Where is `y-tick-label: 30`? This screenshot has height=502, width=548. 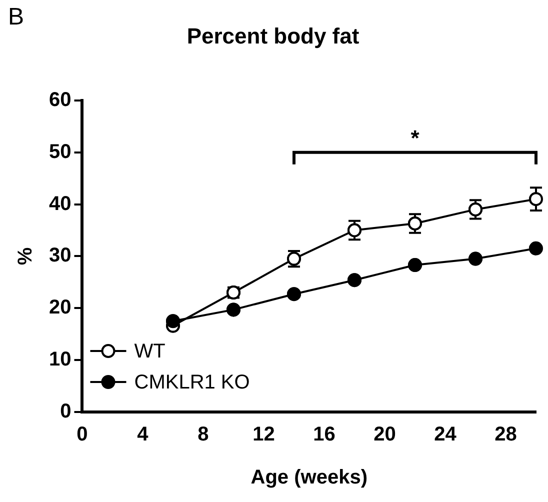
y-tick-label: 30 is located at coordinates (60, 255).